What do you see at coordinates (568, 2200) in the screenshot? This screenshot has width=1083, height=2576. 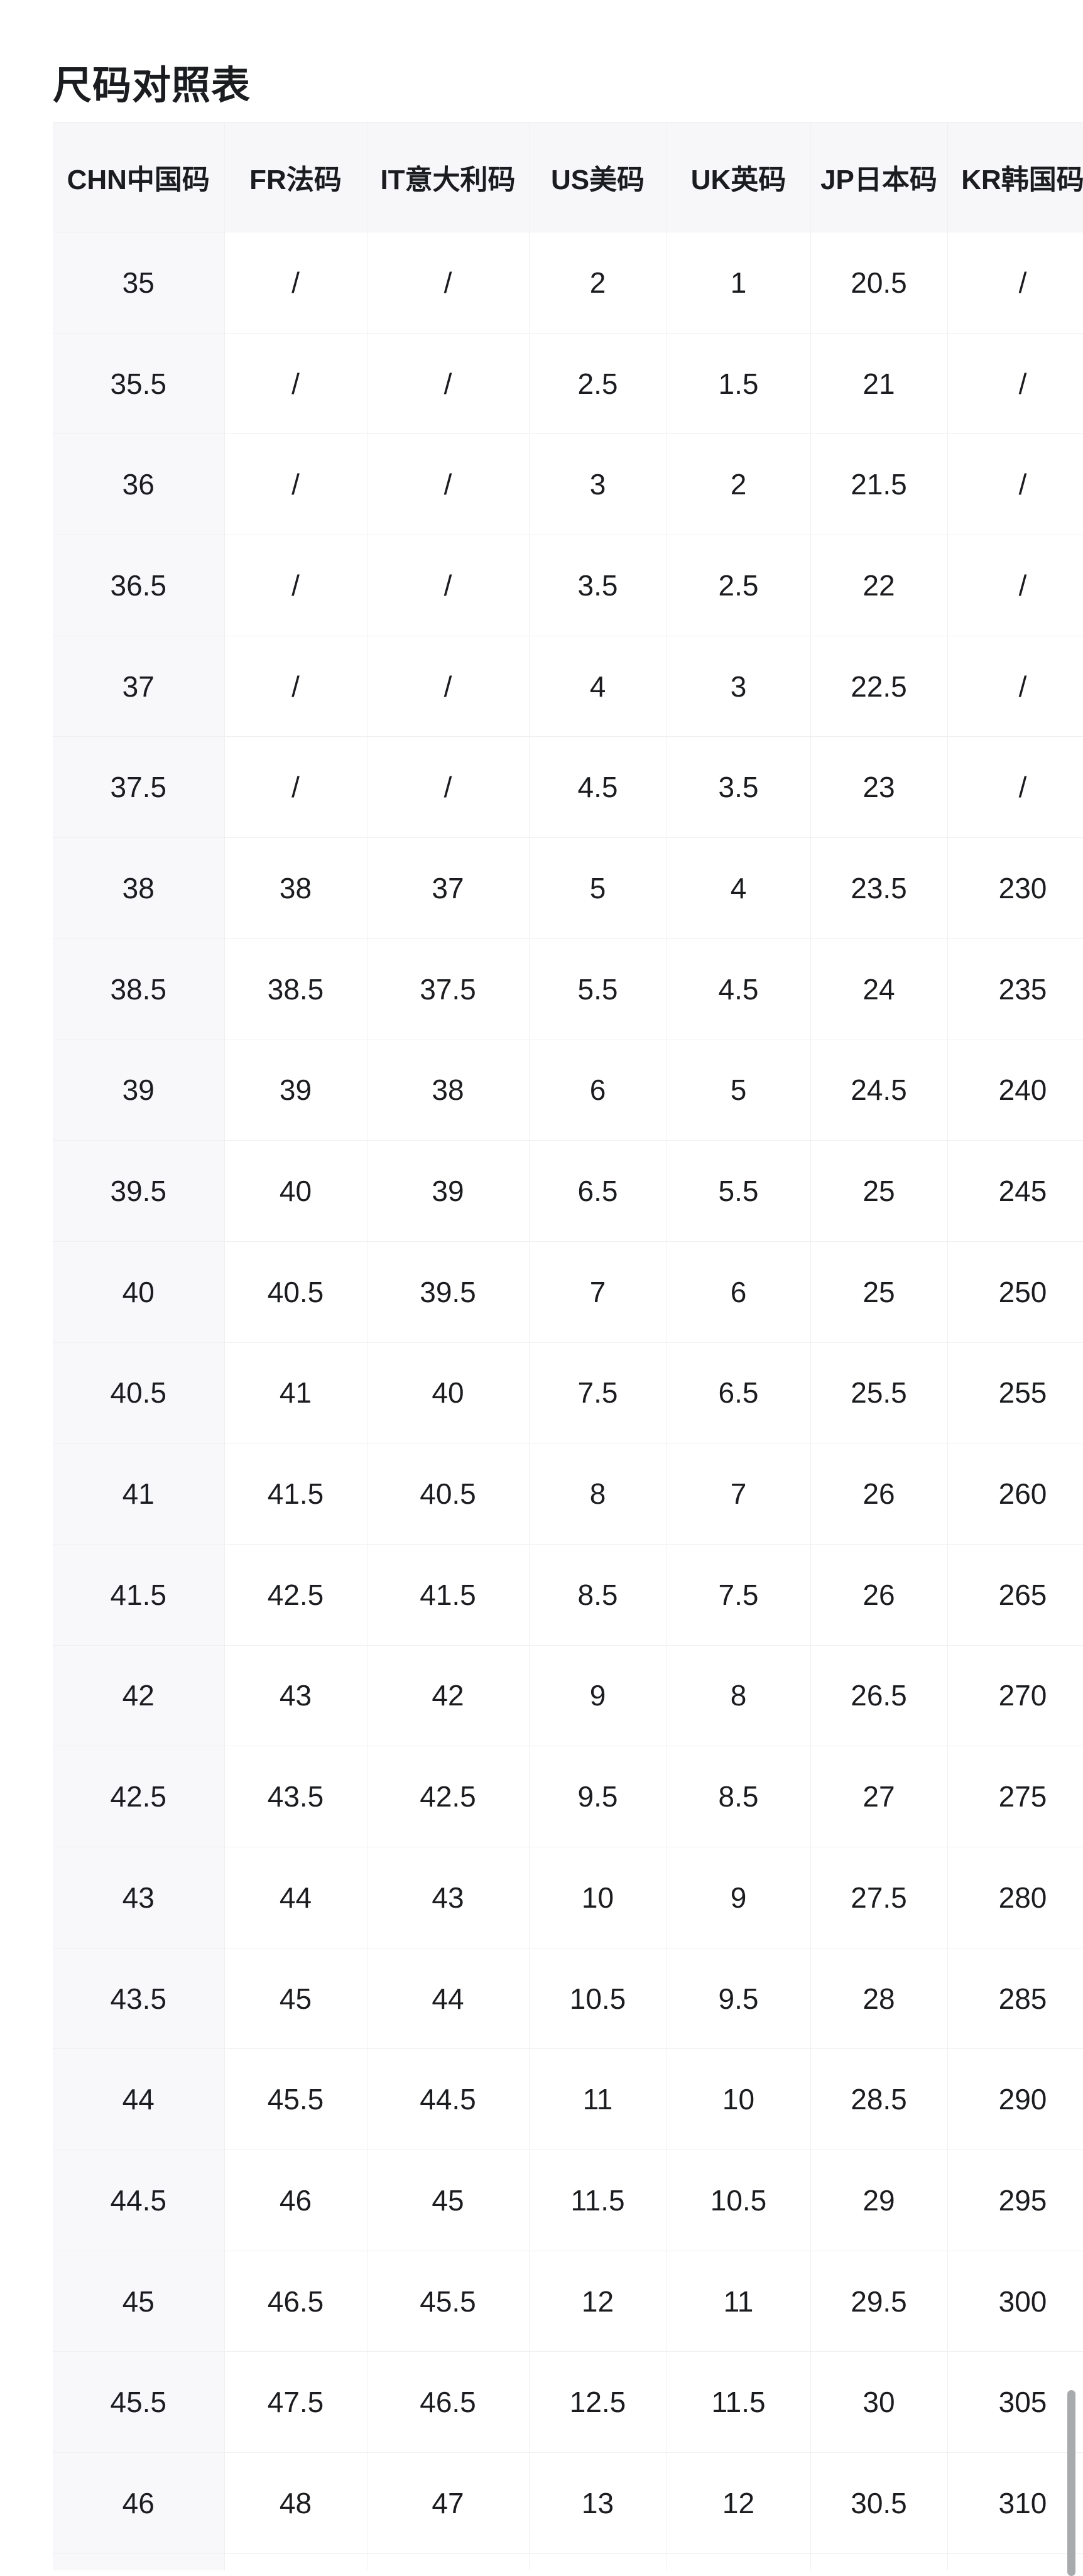 I see `table-row: 44.5 46 45 11.5 10.5 29 295` at bounding box center [568, 2200].